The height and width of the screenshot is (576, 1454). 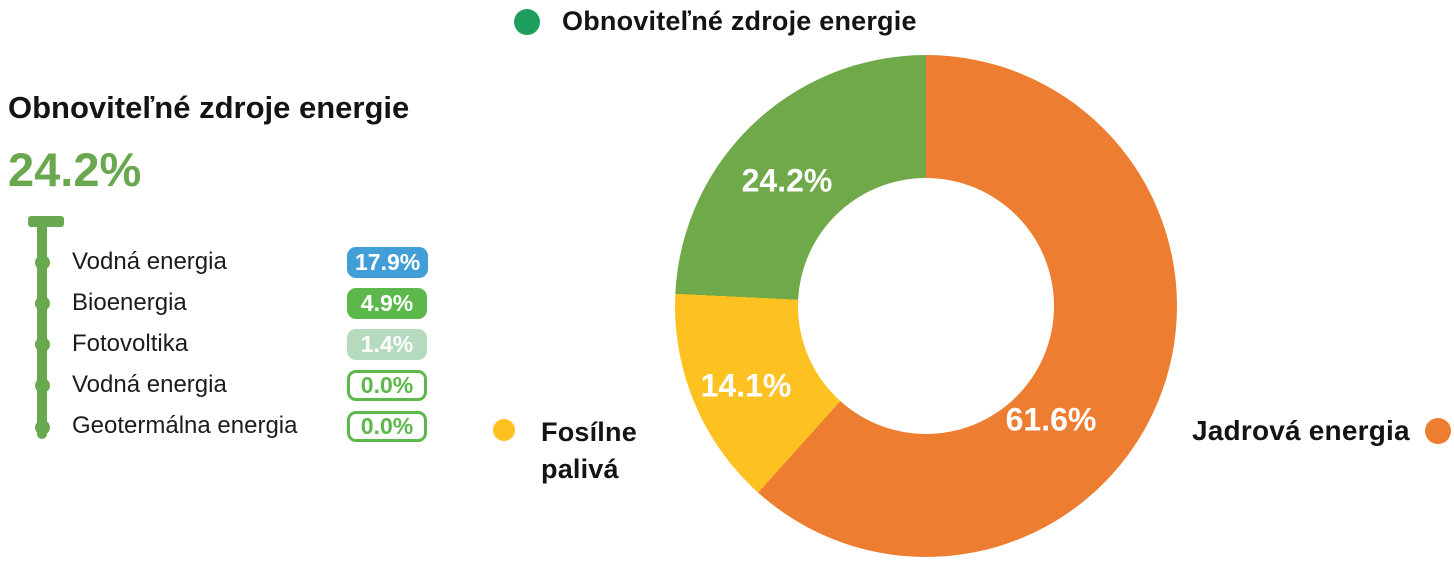 I want to click on percentage-badge: 4.9%, so click(x=387, y=303).